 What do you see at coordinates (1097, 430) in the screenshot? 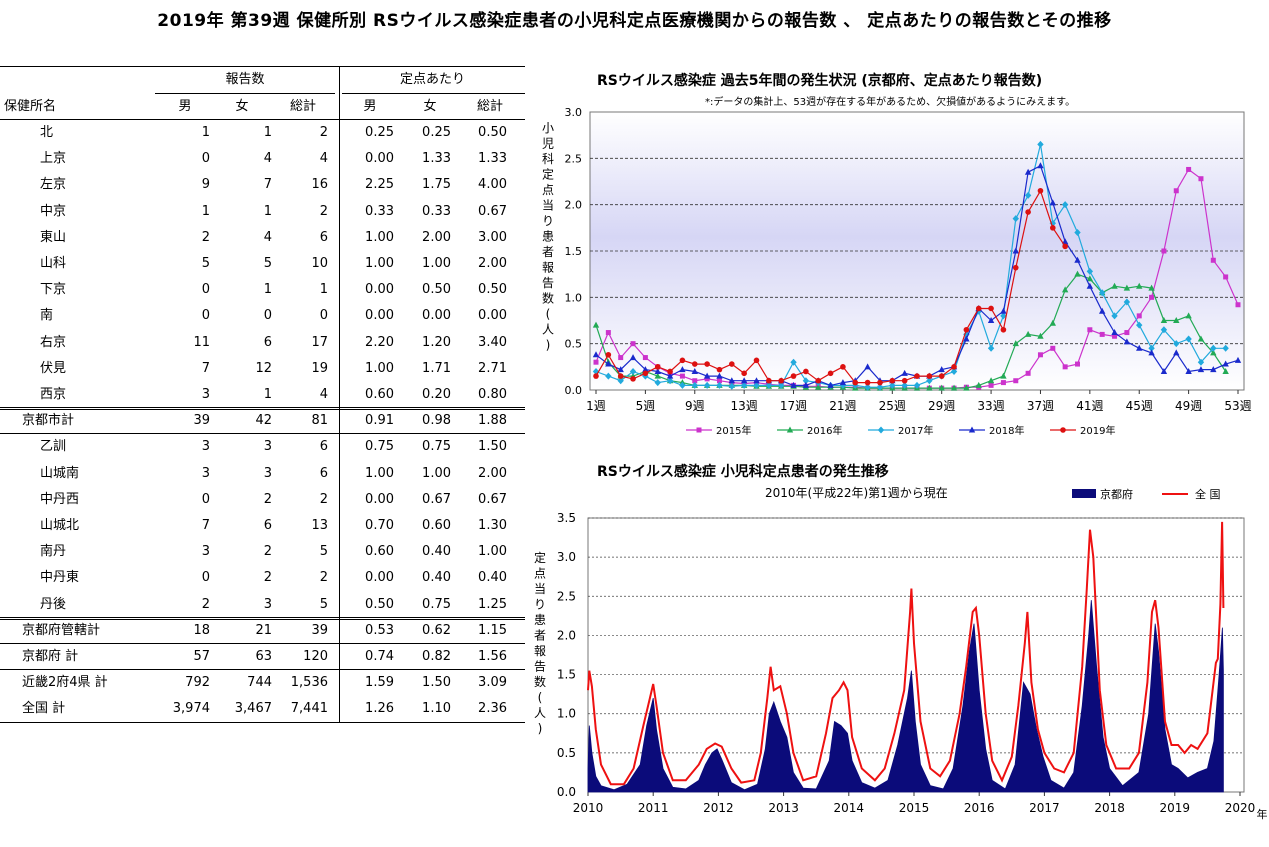
I see `chart1-legend-label: 2019年` at bounding box center [1097, 430].